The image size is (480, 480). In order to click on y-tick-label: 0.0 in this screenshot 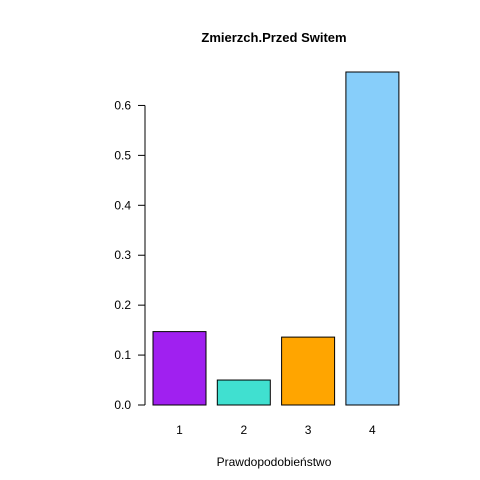, I will do `click(122, 405)`.